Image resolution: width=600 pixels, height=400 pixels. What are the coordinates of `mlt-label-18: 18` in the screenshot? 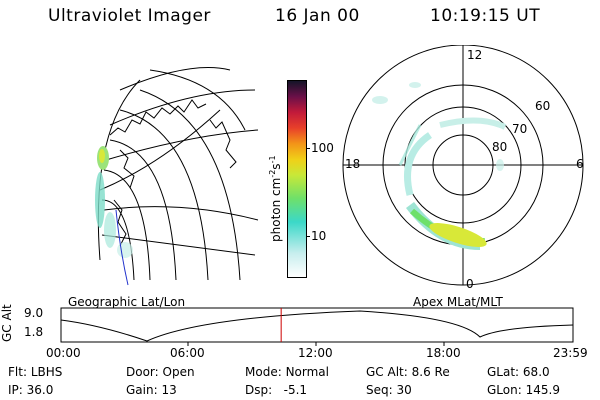 It's located at (352, 164).